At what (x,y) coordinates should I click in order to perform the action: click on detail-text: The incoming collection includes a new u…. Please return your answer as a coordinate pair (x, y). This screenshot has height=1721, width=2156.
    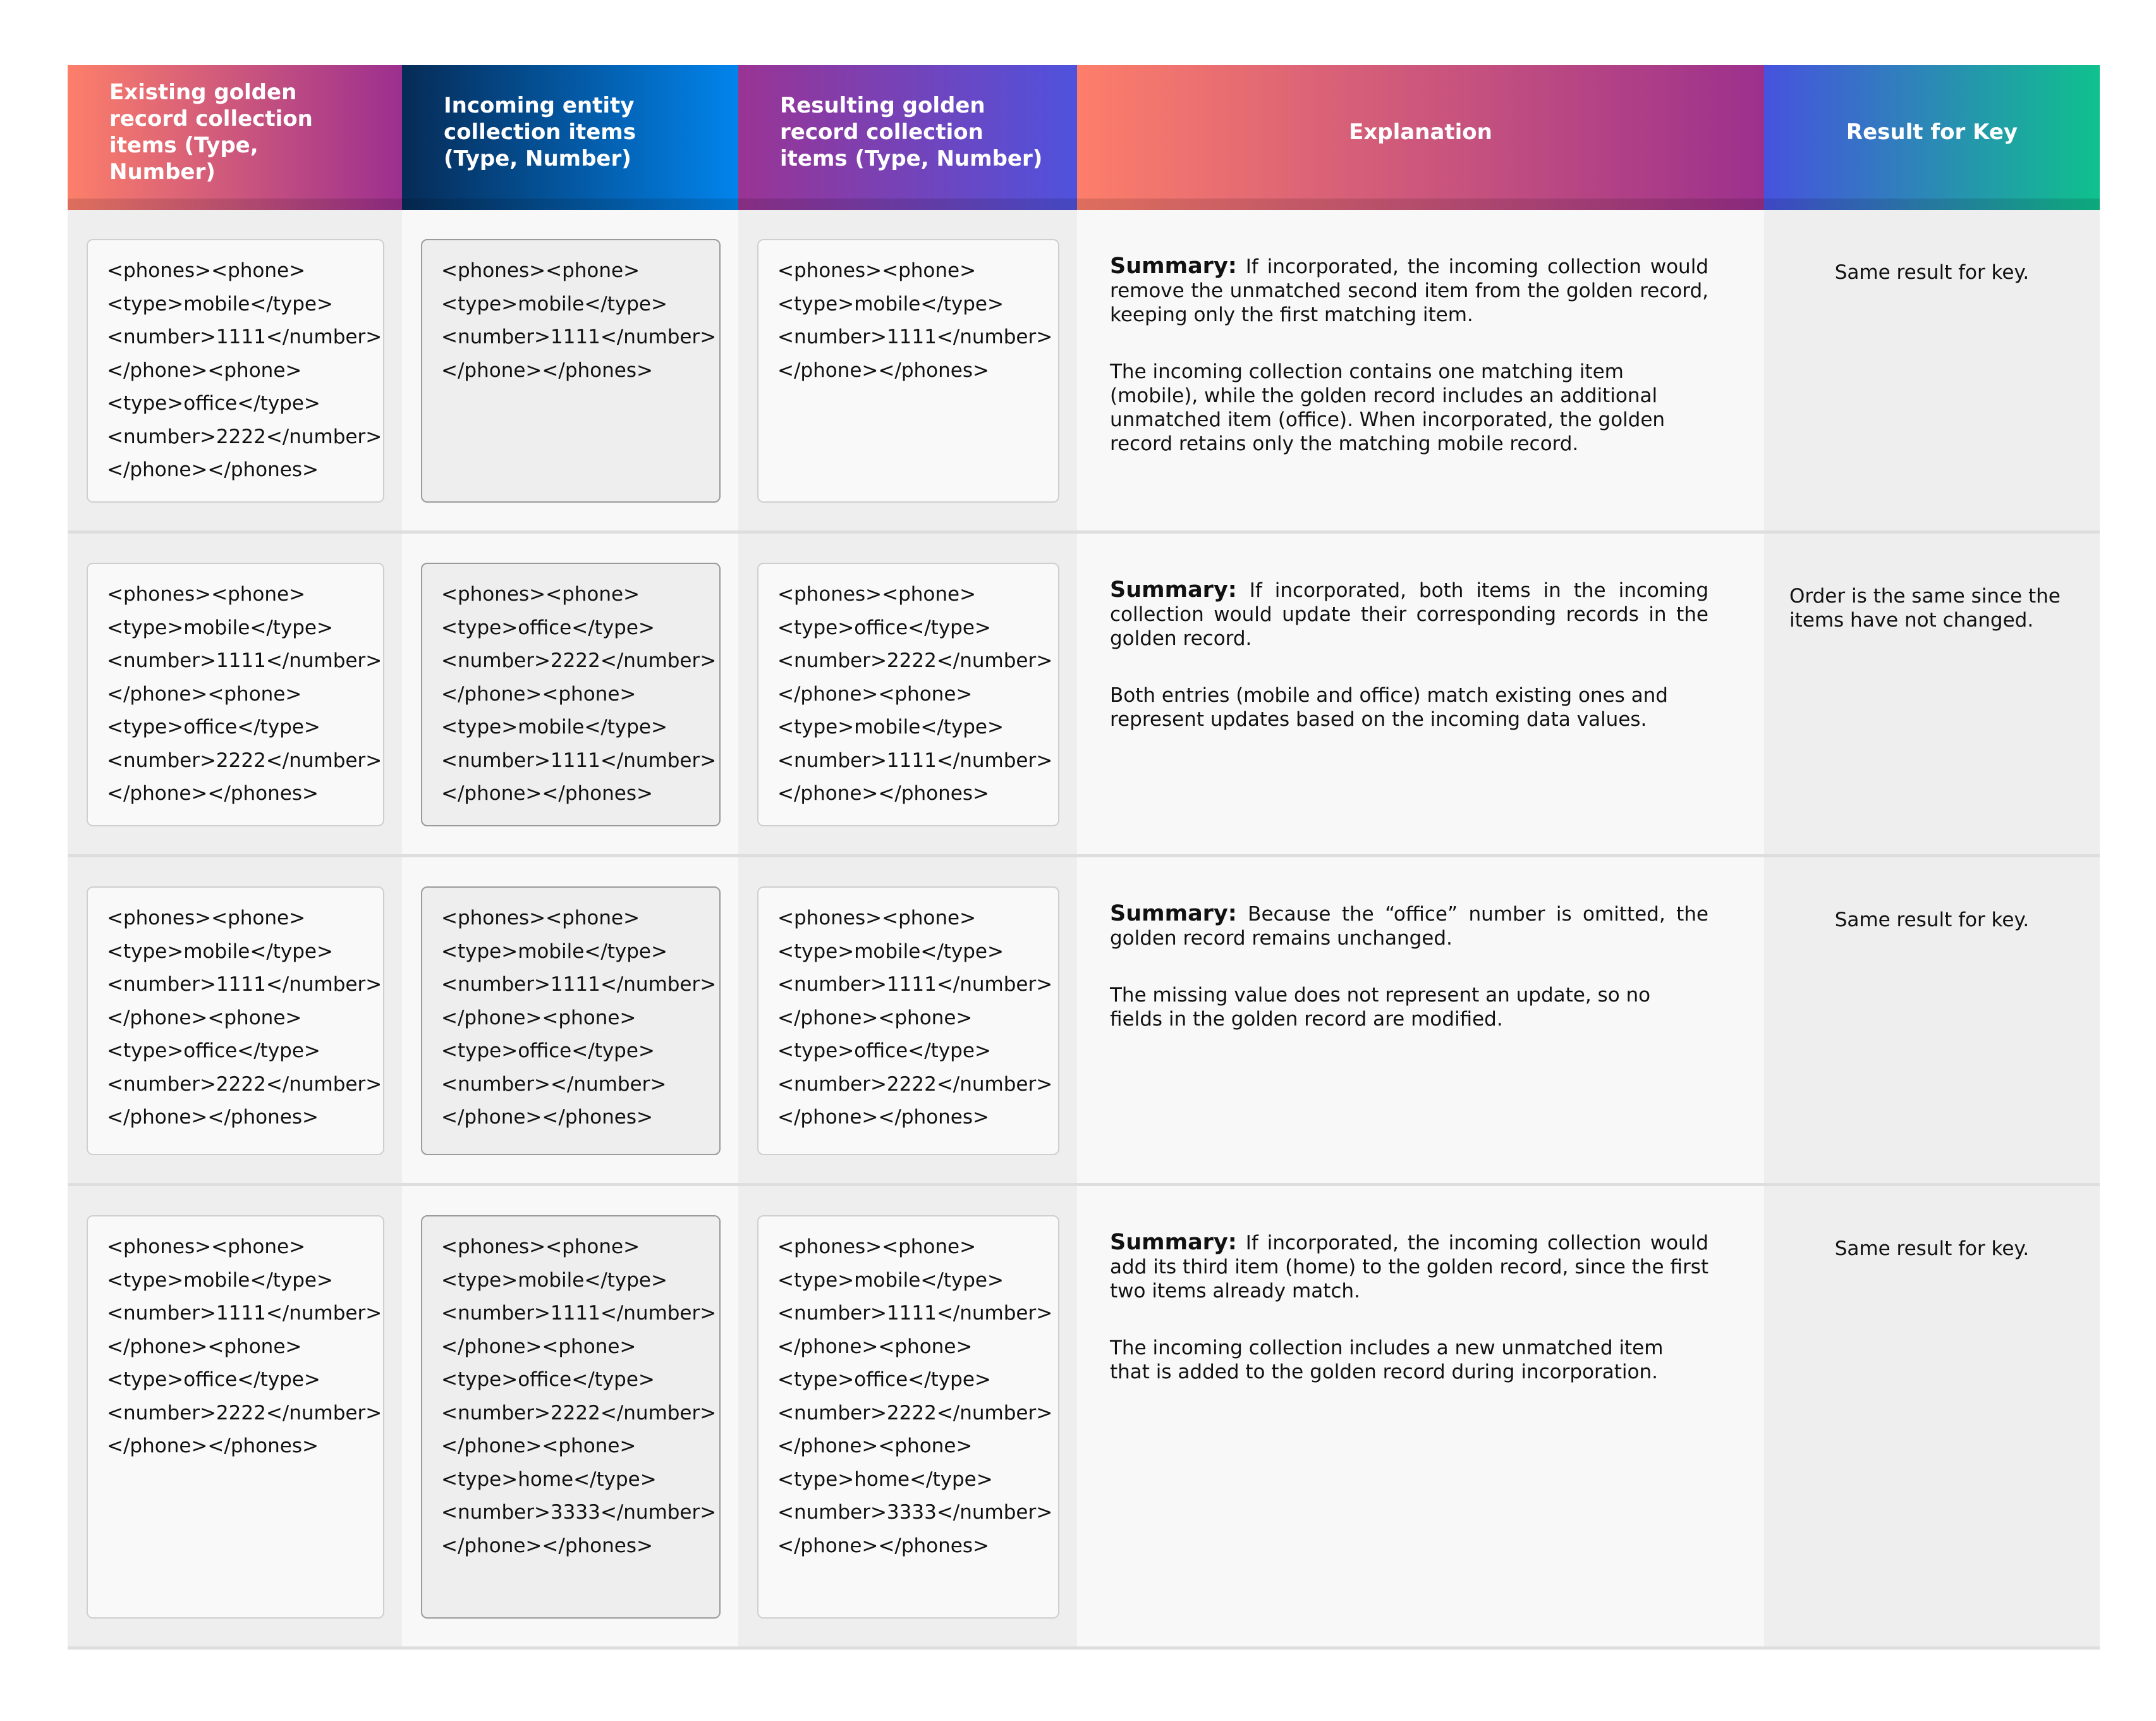
    Looking at the image, I should click on (1387, 1360).